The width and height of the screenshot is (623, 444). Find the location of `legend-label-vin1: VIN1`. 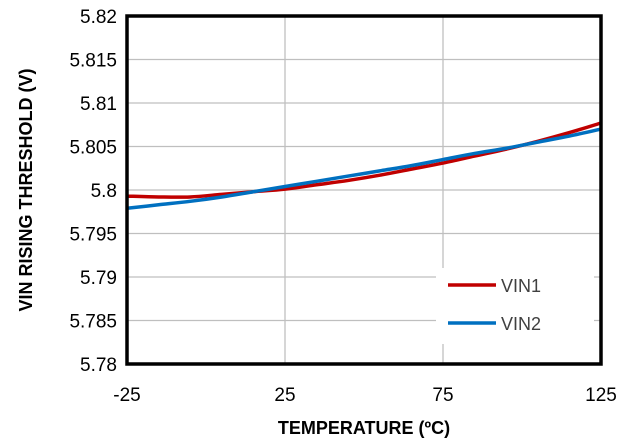

legend-label-vin1: VIN1 is located at coordinates (521, 286).